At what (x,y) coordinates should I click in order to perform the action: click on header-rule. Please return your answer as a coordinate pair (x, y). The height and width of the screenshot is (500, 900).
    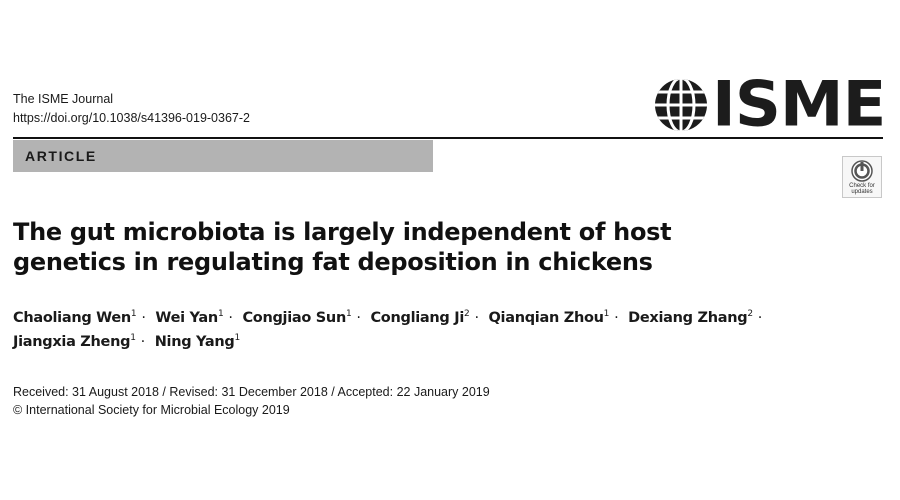
    Looking at the image, I should click on (448, 138).